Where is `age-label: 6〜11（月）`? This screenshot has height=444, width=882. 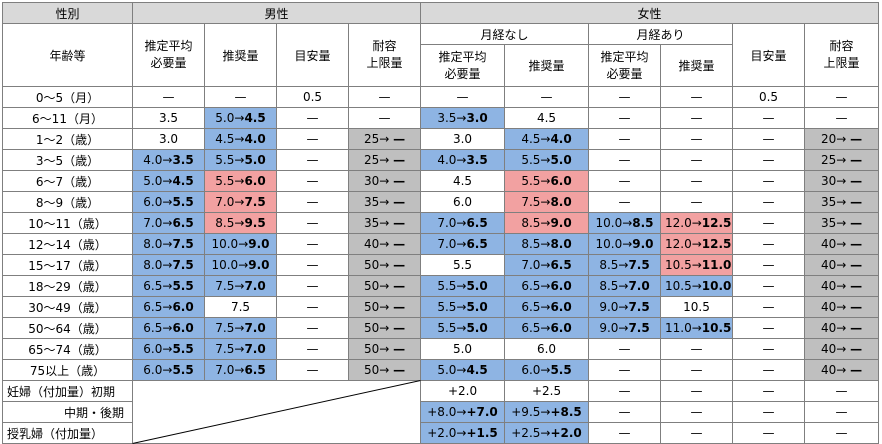 age-label: 6〜11（月） is located at coordinates (67, 118).